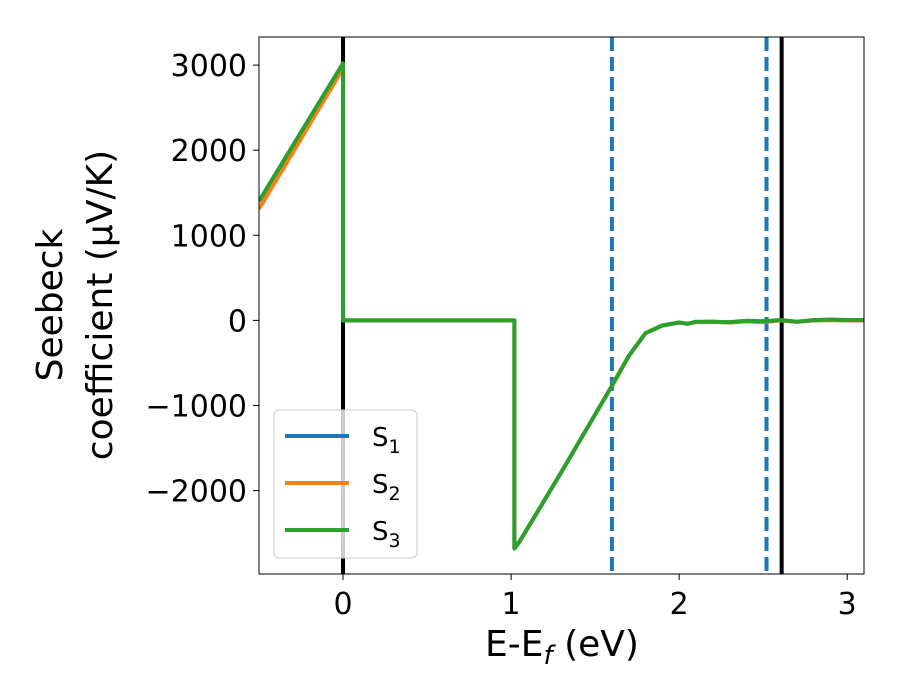 This screenshot has height=700, width=900. Describe the element at coordinates (342, 604) in the screenshot. I see `x-tick-label: 0` at that location.